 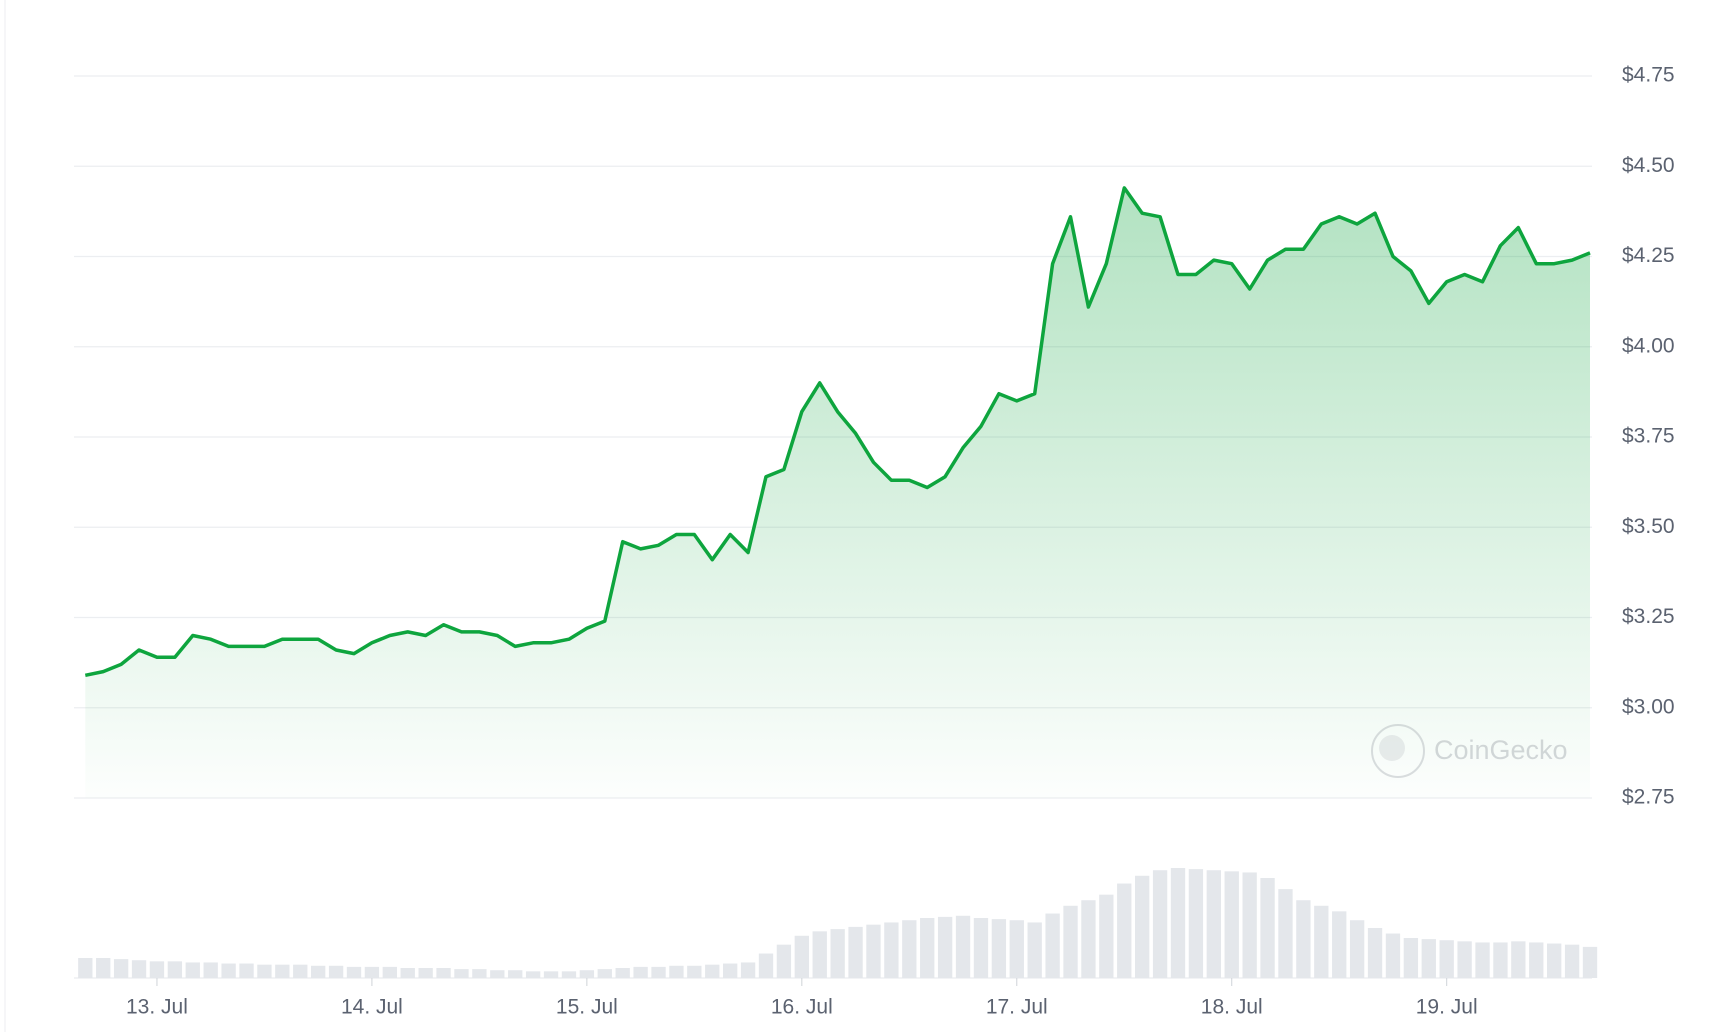 I want to click on x-tick-label: 18. Jul, so click(x=1232, y=1007).